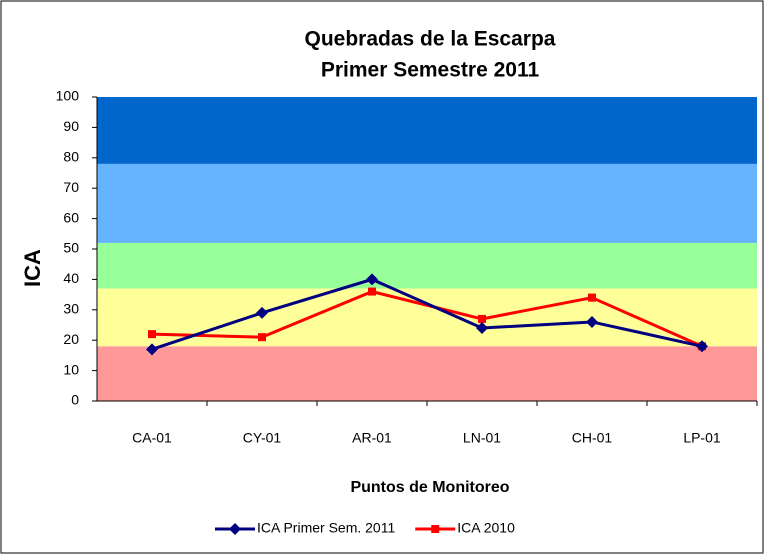 Image resolution: width=766 pixels, height=556 pixels. I want to click on y-tick-label: 100, so click(68, 96).